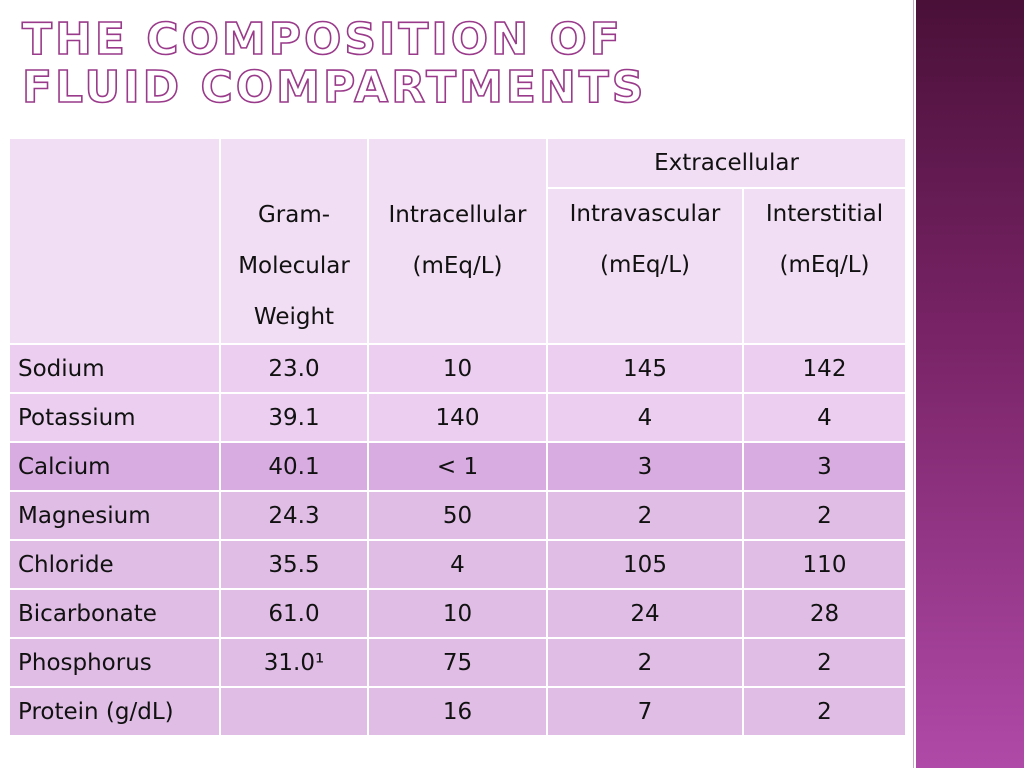  I want to click on row-label: Chloride, so click(114, 564).